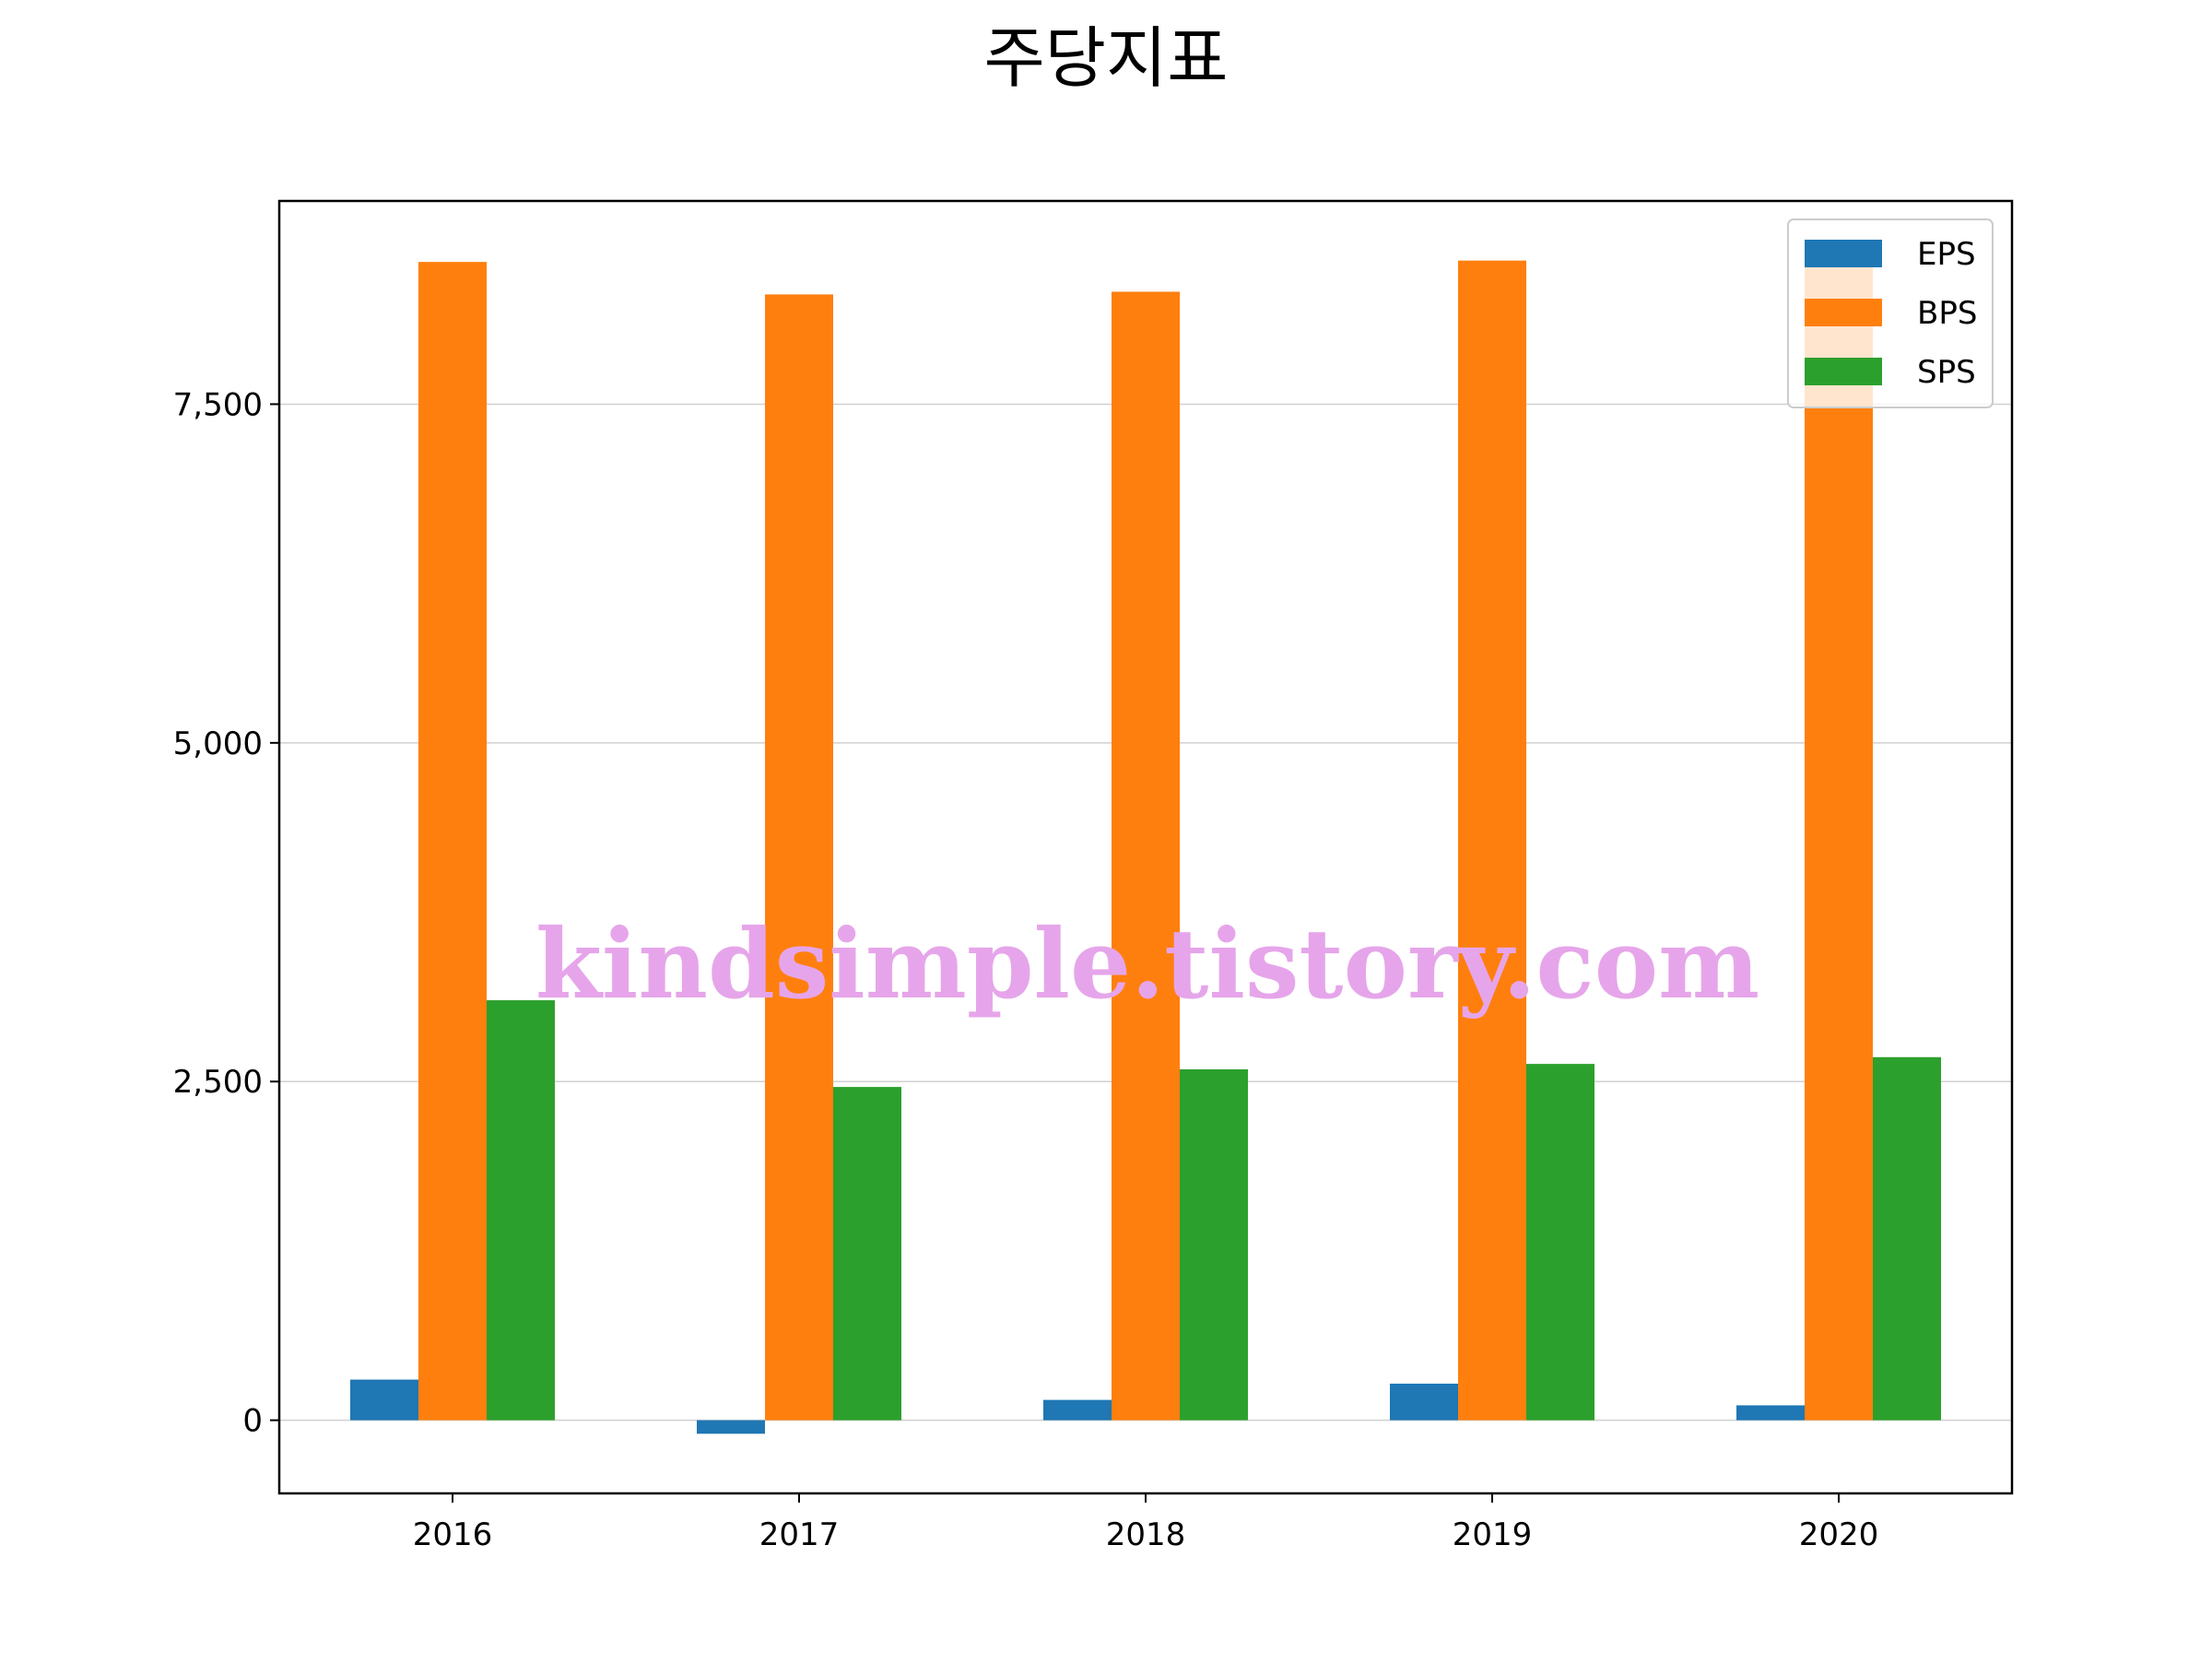 This screenshot has height=1663, width=2212. Describe the element at coordinates (1843, 254) in the screenshot. I see `legend-swatch-eps` at that location.